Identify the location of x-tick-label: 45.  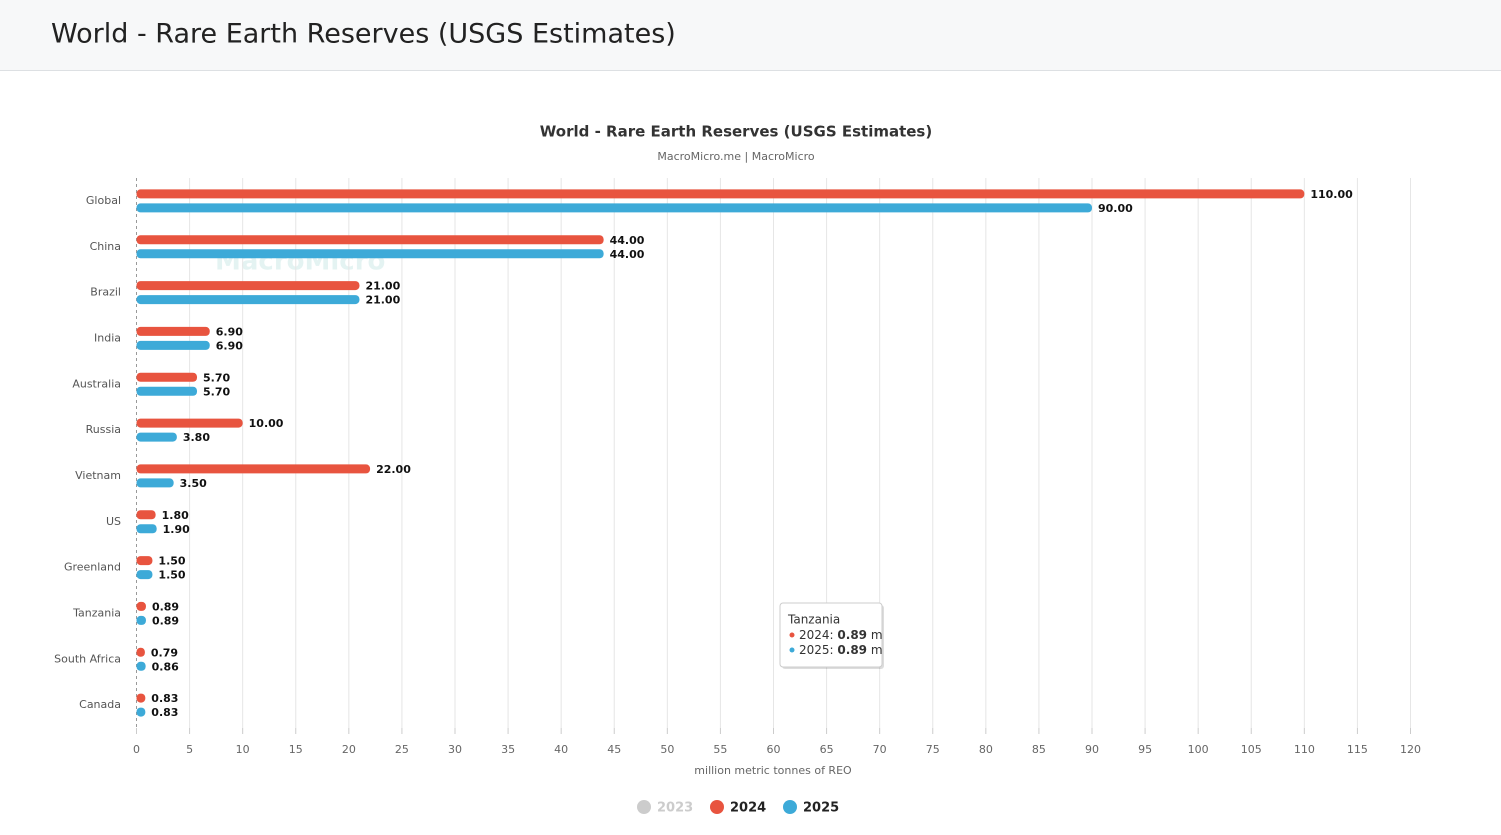
(614, 749).